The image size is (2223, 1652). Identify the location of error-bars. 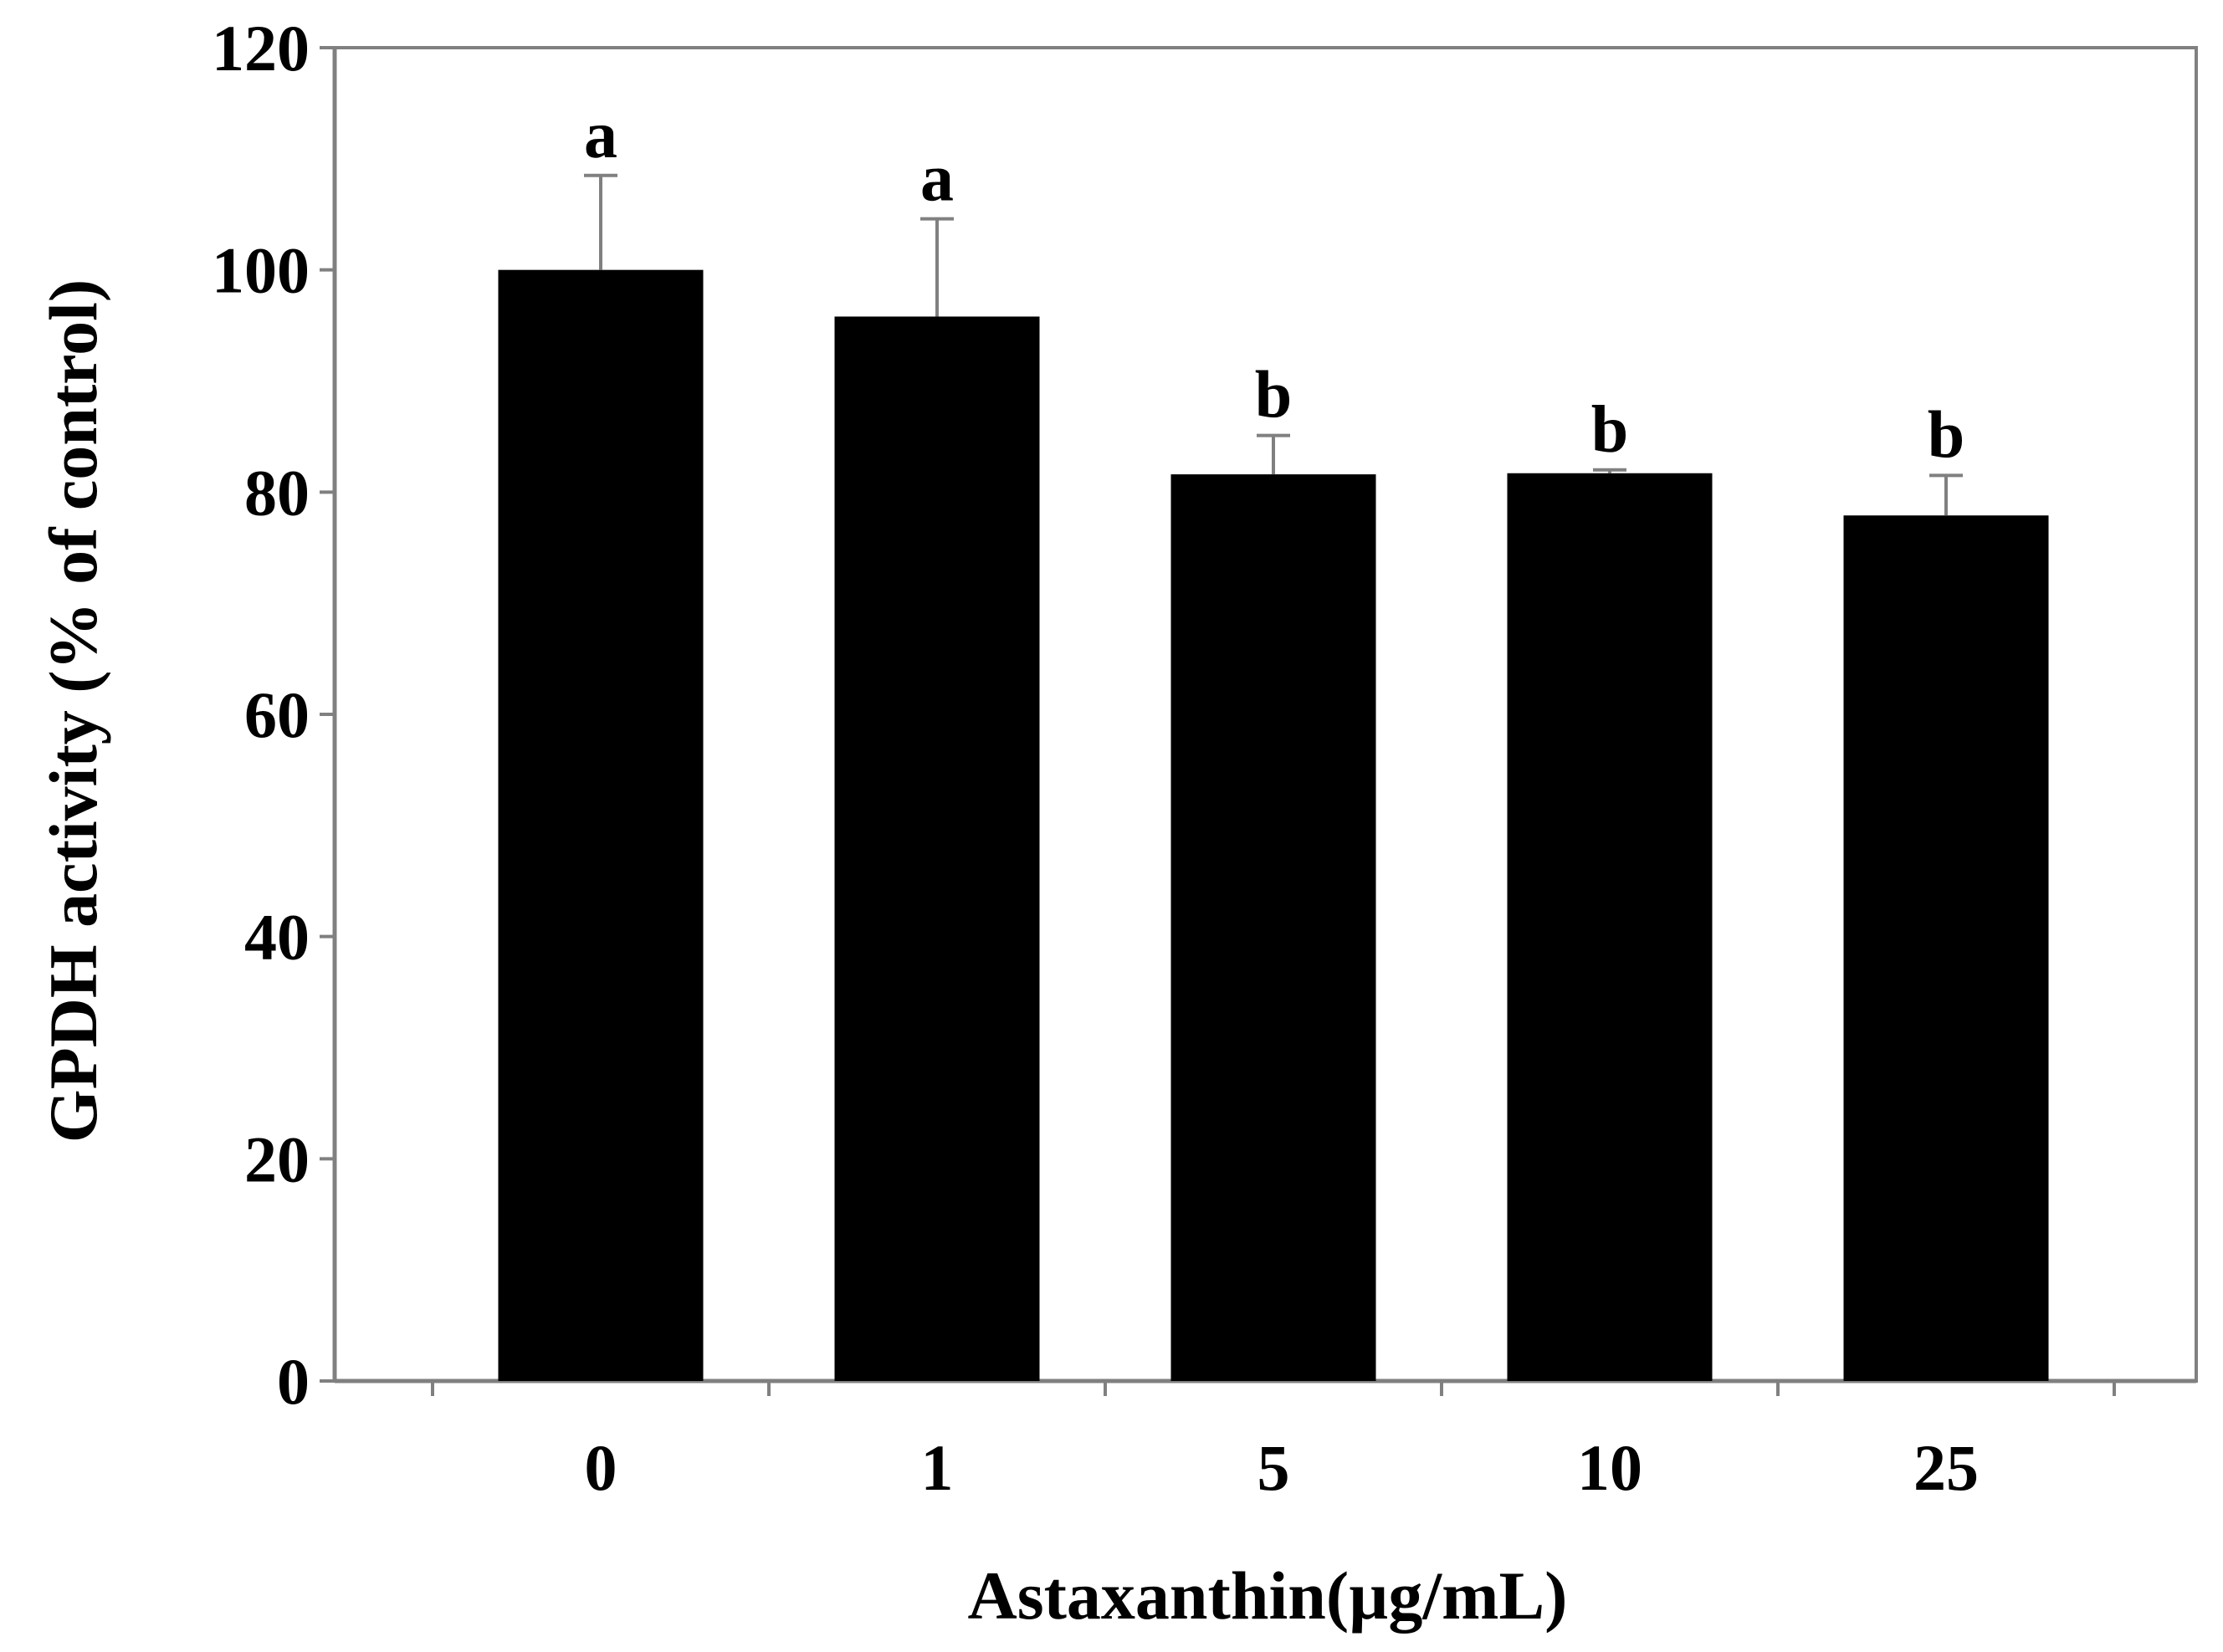
(1274, 344).